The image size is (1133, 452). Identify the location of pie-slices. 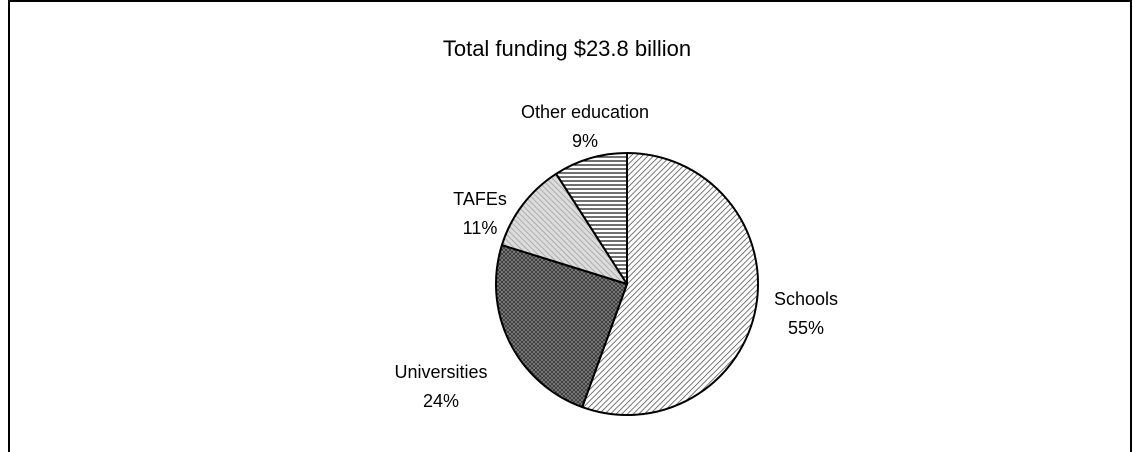
(627, 284).